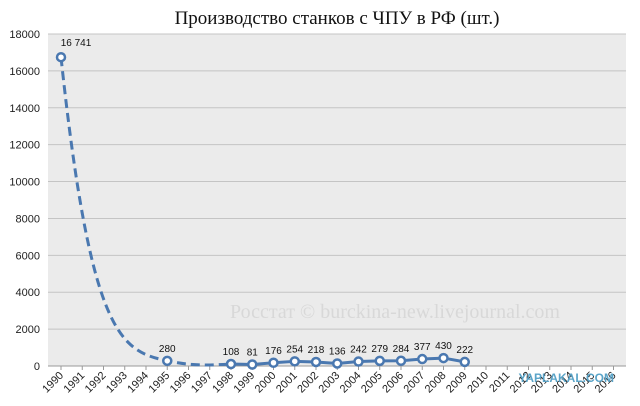  Describe the element at coordinates (24, 72) in the screenshot. I see `y-tick-label: 16000` at that location.